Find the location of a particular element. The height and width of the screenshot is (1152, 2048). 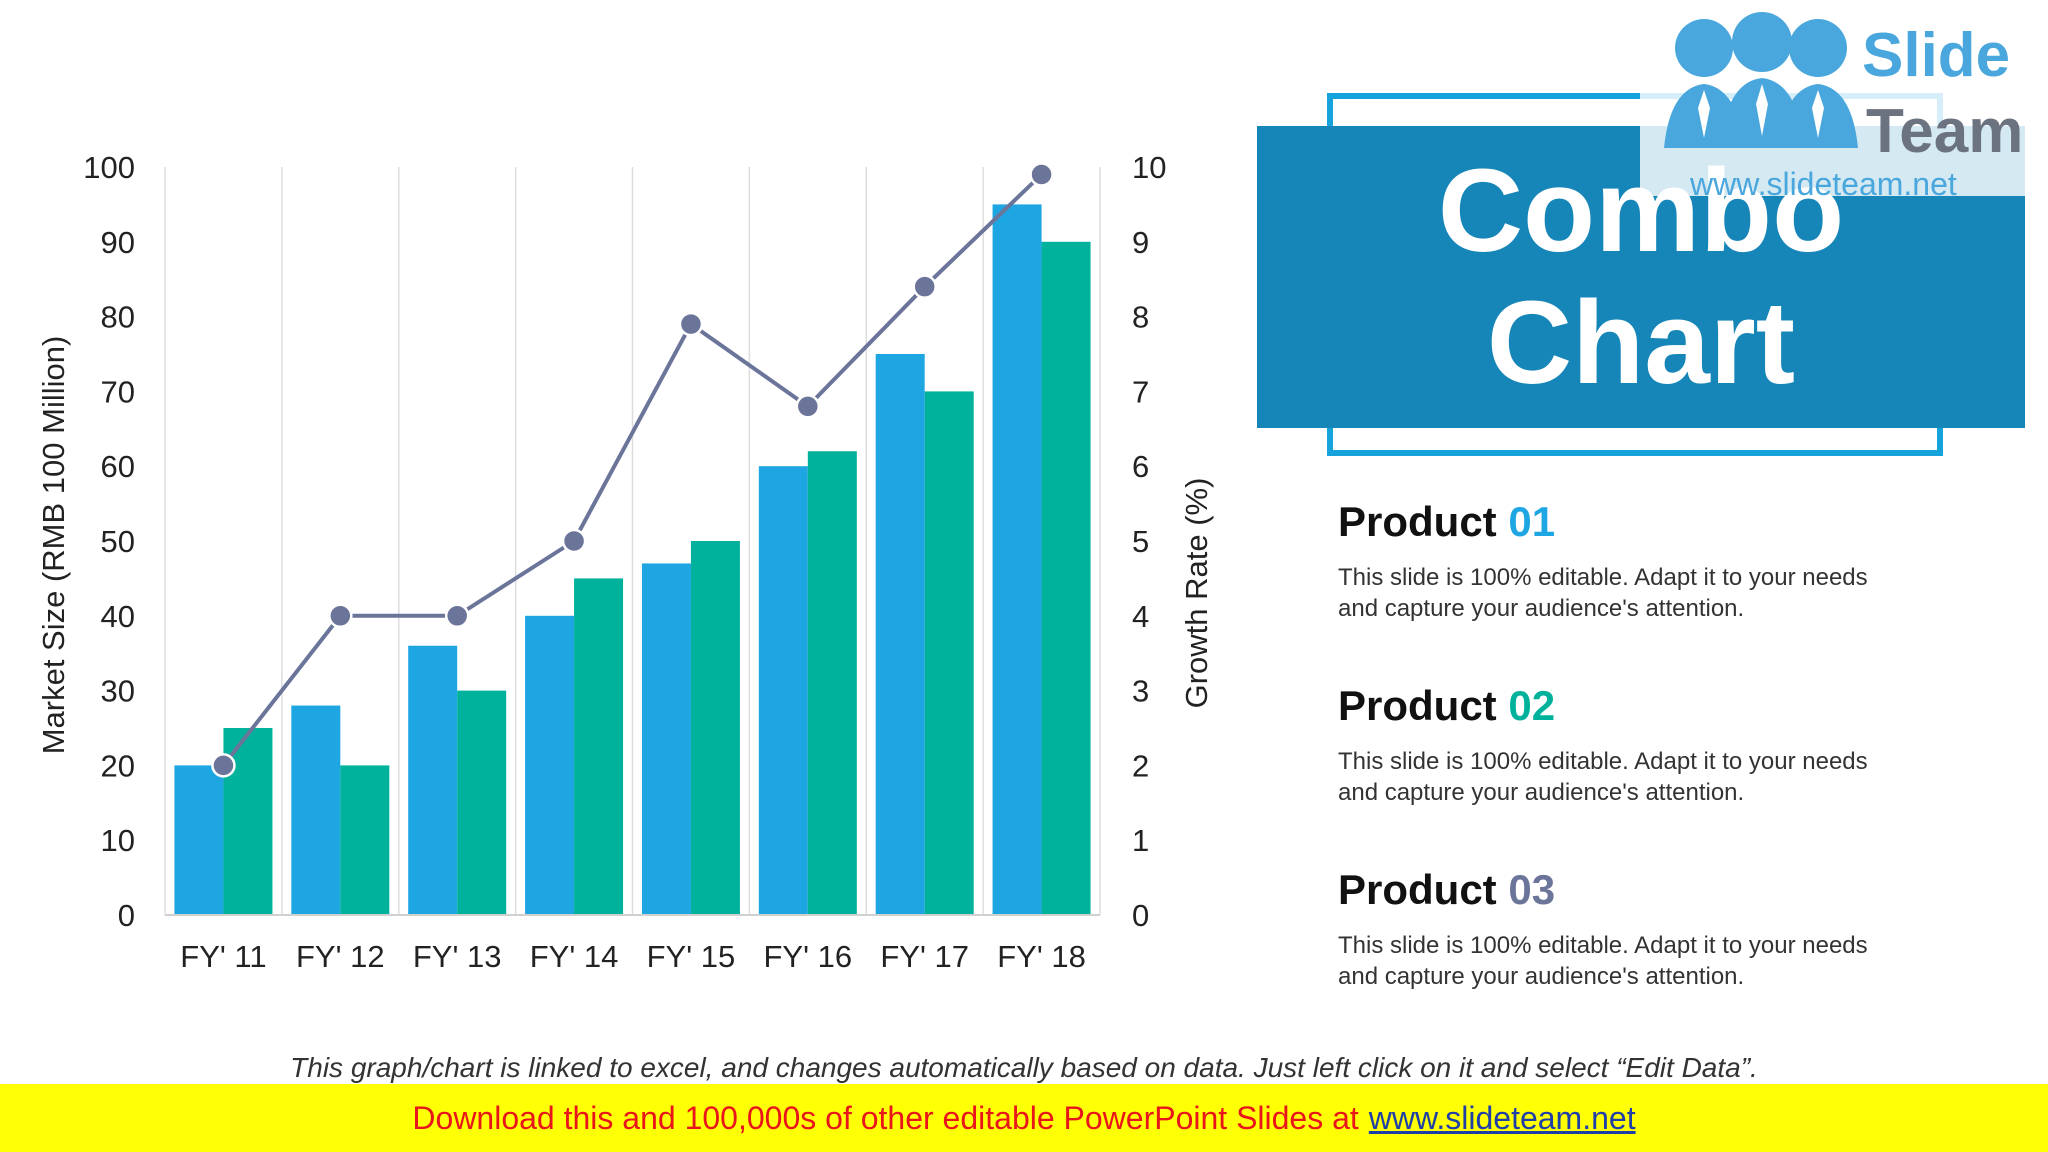

logo-word-slide: Slide is located at coordinates (1936, 55).